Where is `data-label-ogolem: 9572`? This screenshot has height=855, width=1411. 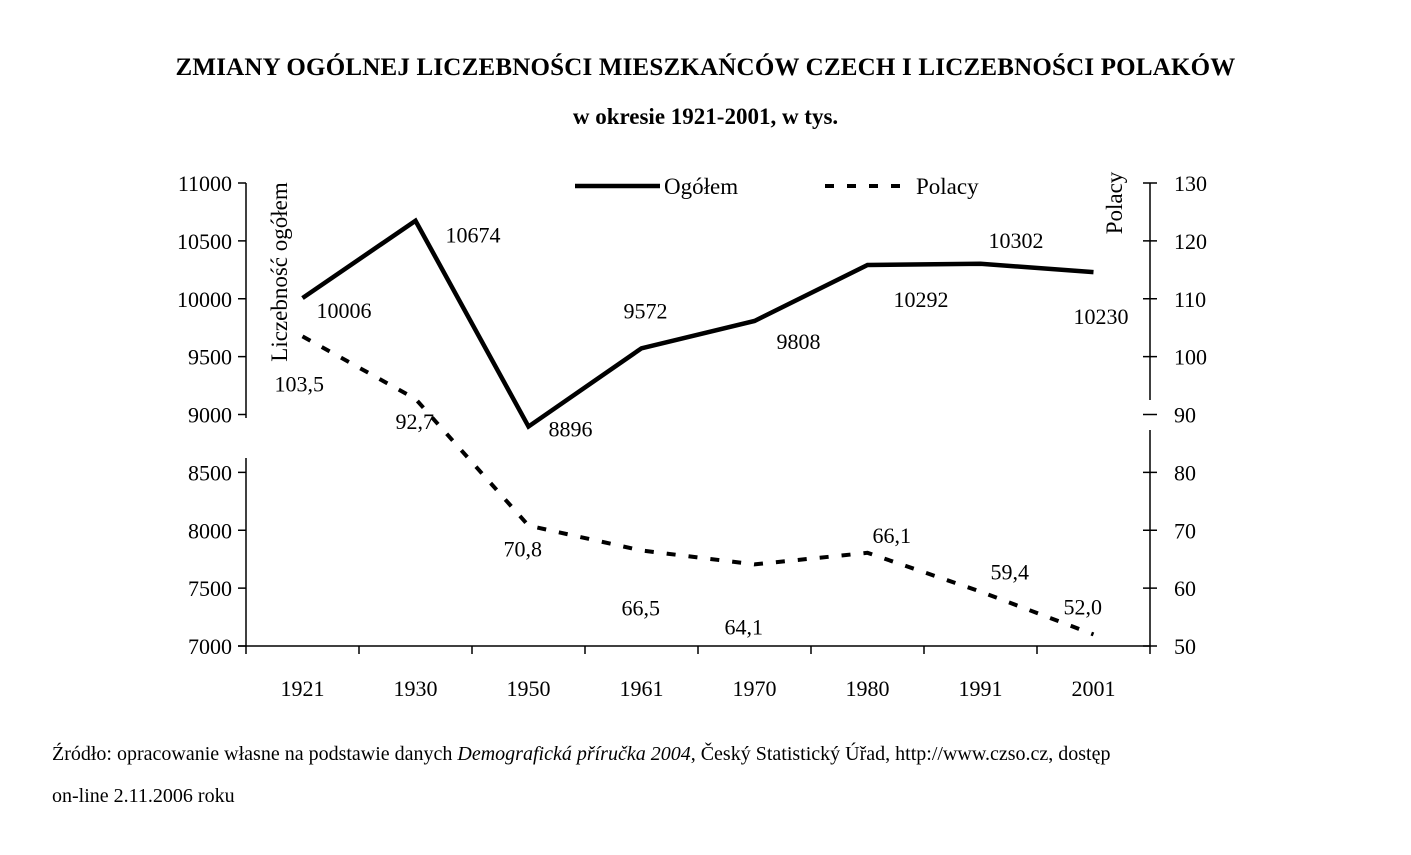
data-label-ogolem: 9572 is located at coordinates (646, 310).